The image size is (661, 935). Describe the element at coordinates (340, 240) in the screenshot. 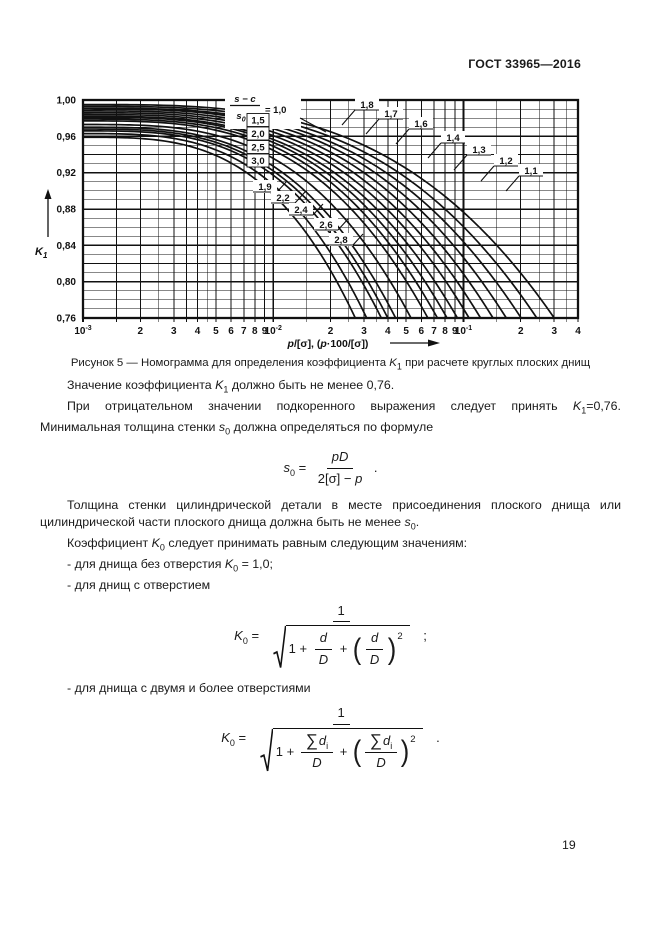

I see `svg-text: 2,8` at that location.